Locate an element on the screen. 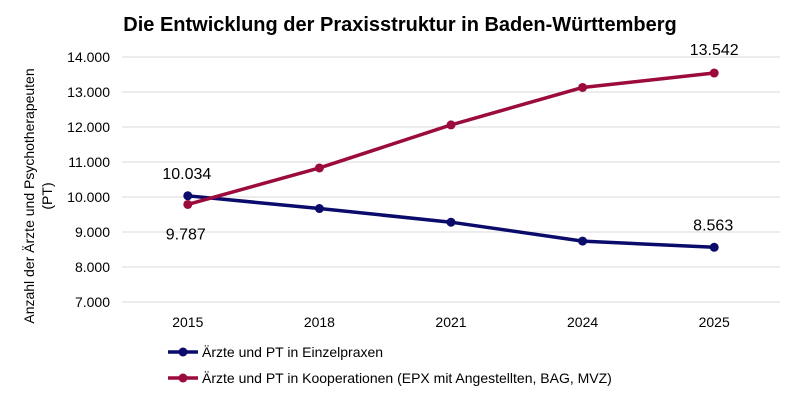  x-tick-label: 2021 is located at coordinates (450, 322).